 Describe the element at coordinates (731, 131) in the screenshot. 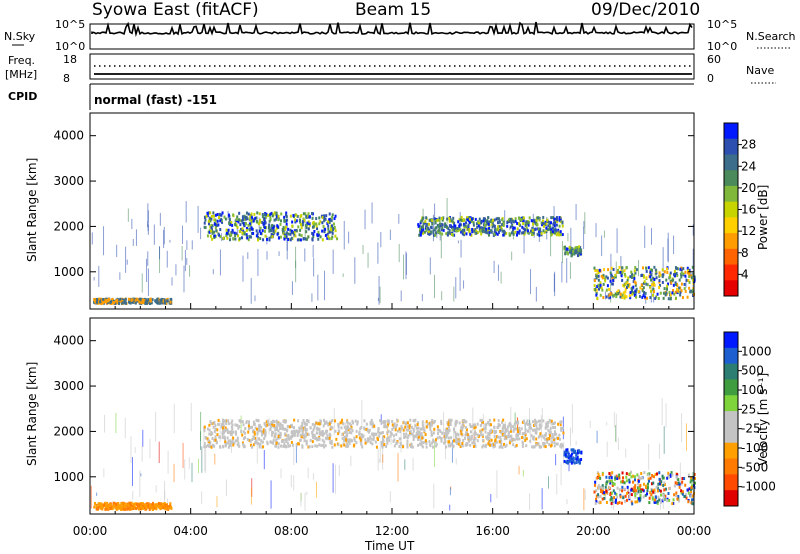

I see `colorbar-swatch` at that location.